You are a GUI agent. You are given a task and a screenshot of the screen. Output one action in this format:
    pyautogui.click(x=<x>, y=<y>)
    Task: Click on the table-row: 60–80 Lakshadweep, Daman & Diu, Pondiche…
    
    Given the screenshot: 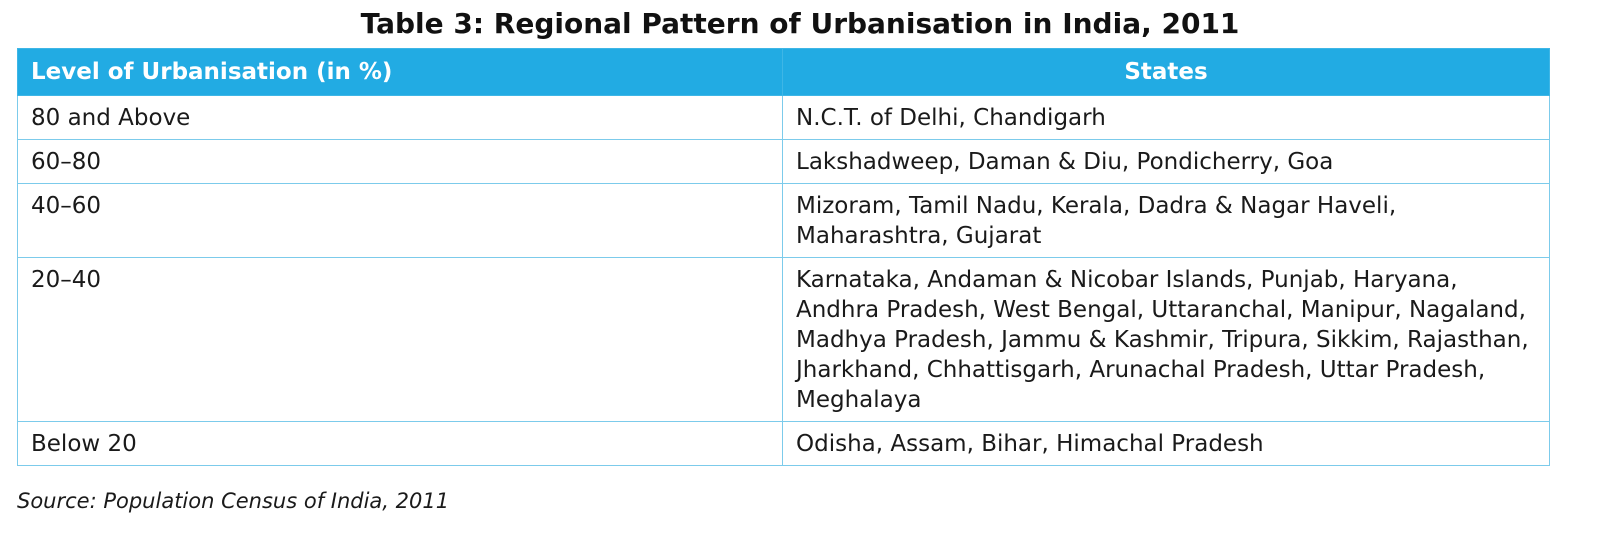 What is the action you would take?
    pyautogui.click(x=783, y=161)
    